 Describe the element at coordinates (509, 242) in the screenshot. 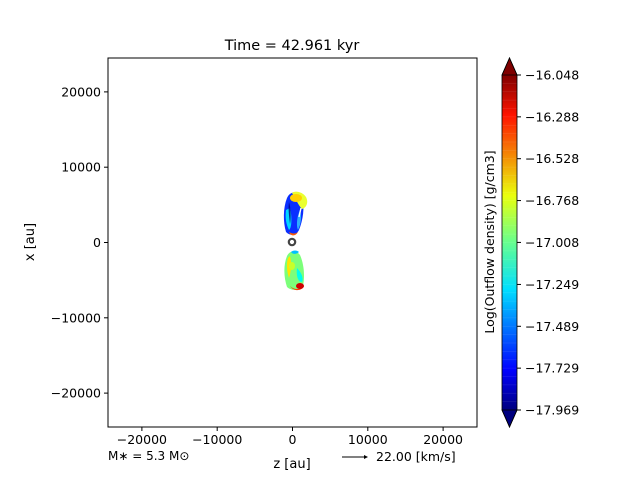

I see `colorbar-gradient` at that location.